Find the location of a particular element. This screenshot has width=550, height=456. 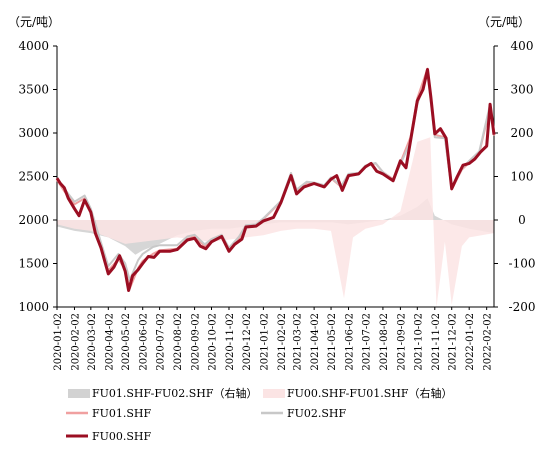

x-tick-label: 2020-07-02 is located at coordinates (161, 342).